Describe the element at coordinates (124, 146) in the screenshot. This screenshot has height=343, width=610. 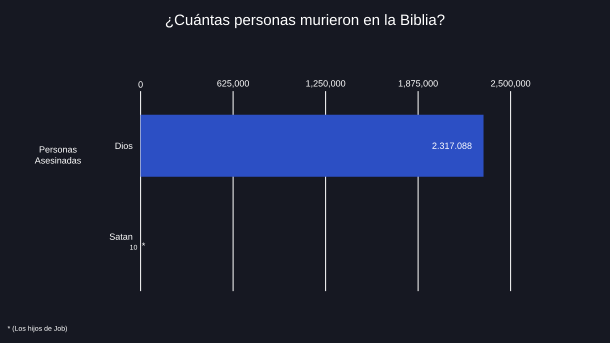
I see `y-tick-label: Dios` at that location.